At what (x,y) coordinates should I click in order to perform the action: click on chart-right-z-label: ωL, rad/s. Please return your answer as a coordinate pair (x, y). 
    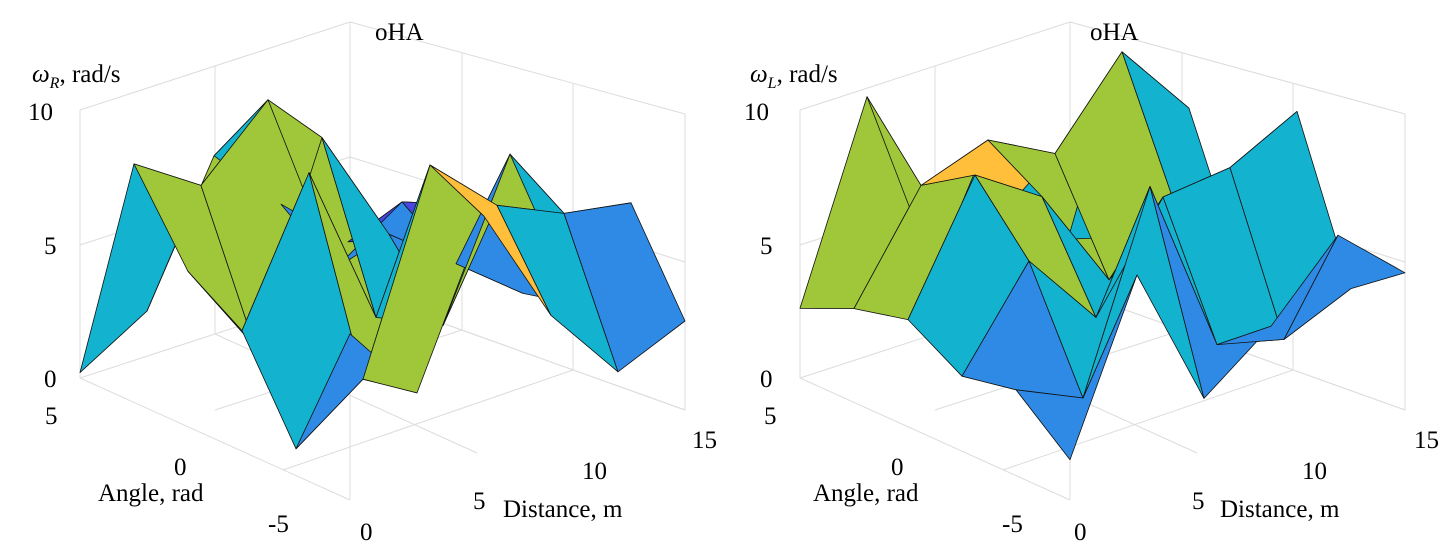
    Looking at the image, I should click on (794, 76).